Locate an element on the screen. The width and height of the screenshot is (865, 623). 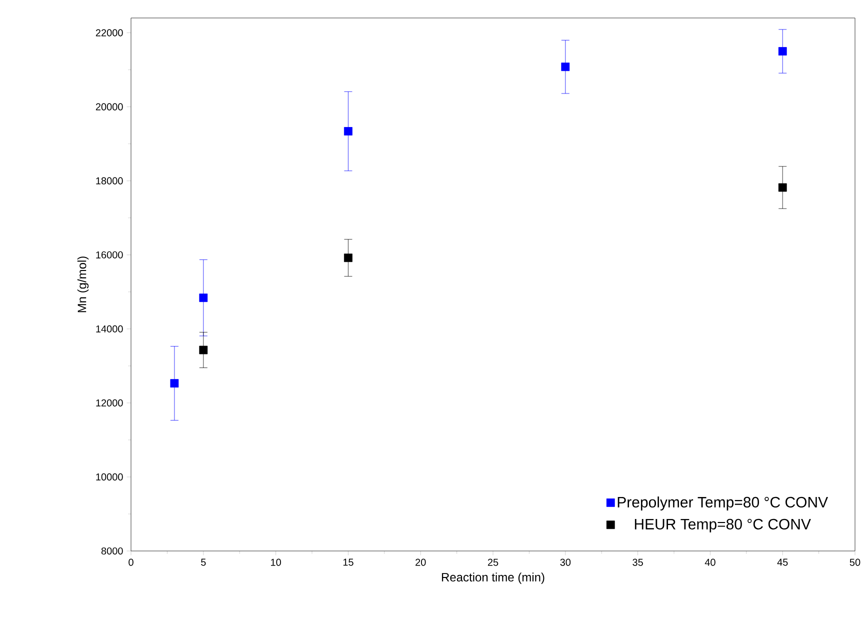
y-tick-label: 12000 is located at coordinates (109, 402).